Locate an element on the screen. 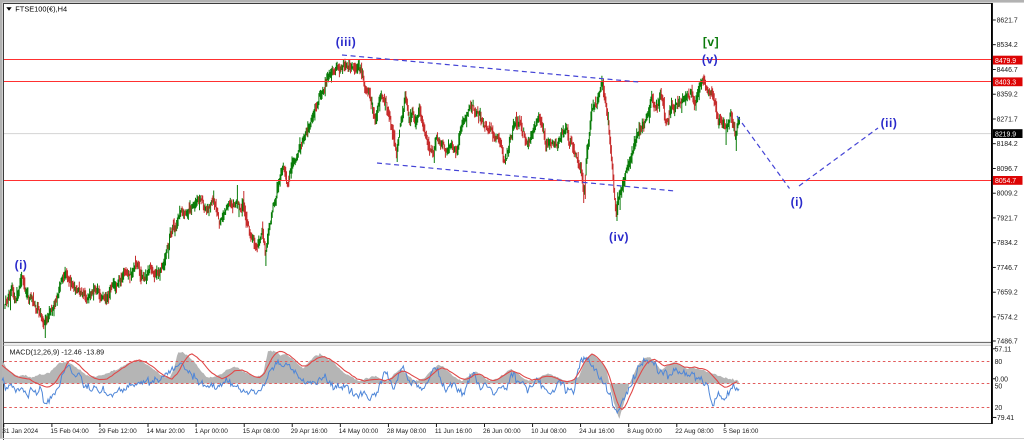 Image resolution: width=1024 pixels, height=441 pixels. svg-text: (iv) is located at coordinates (619, 237).